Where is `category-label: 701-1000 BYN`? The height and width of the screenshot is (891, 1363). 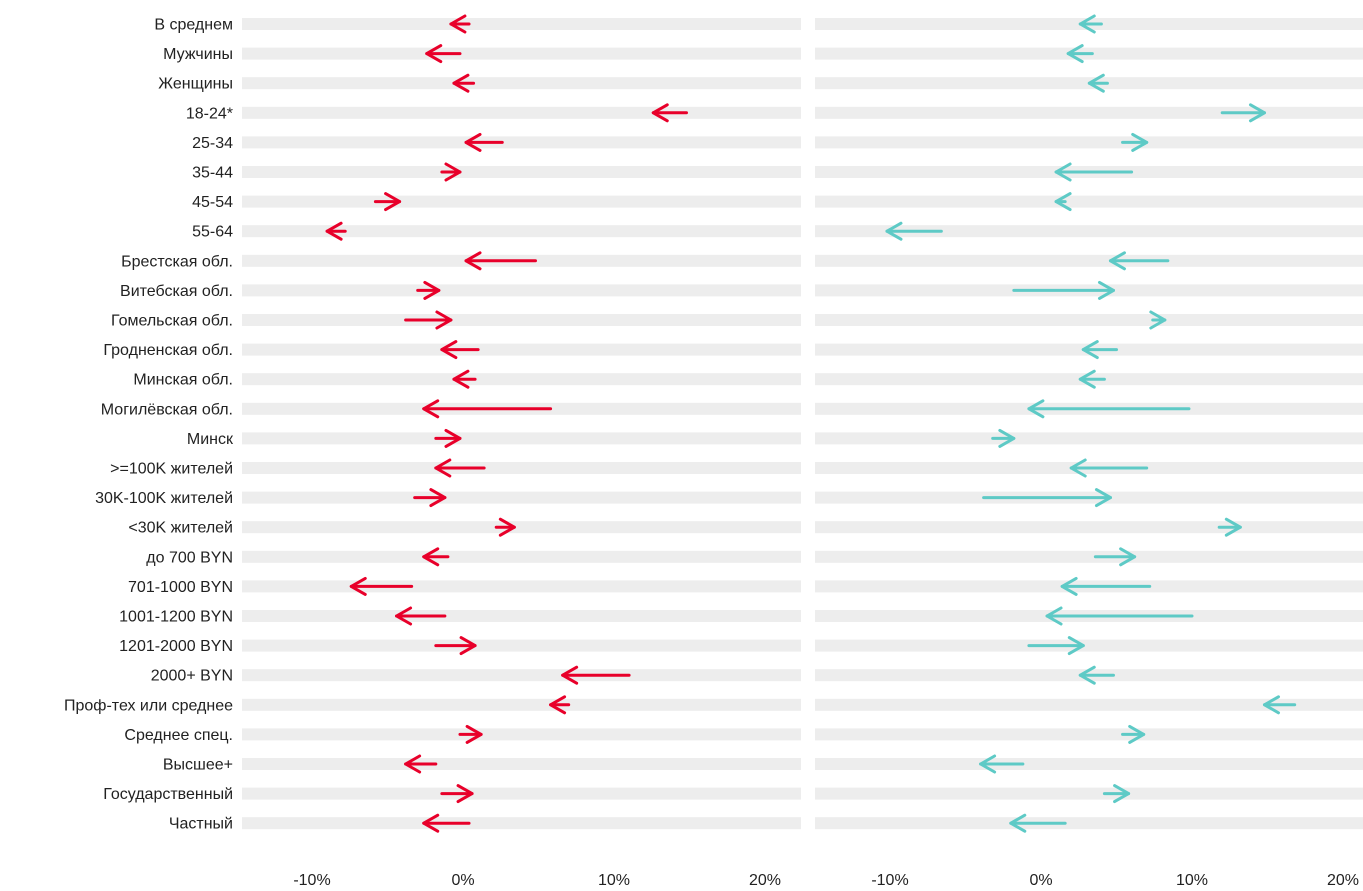
category-label: 701-1000 BYN is located at coordinates (180, 587).